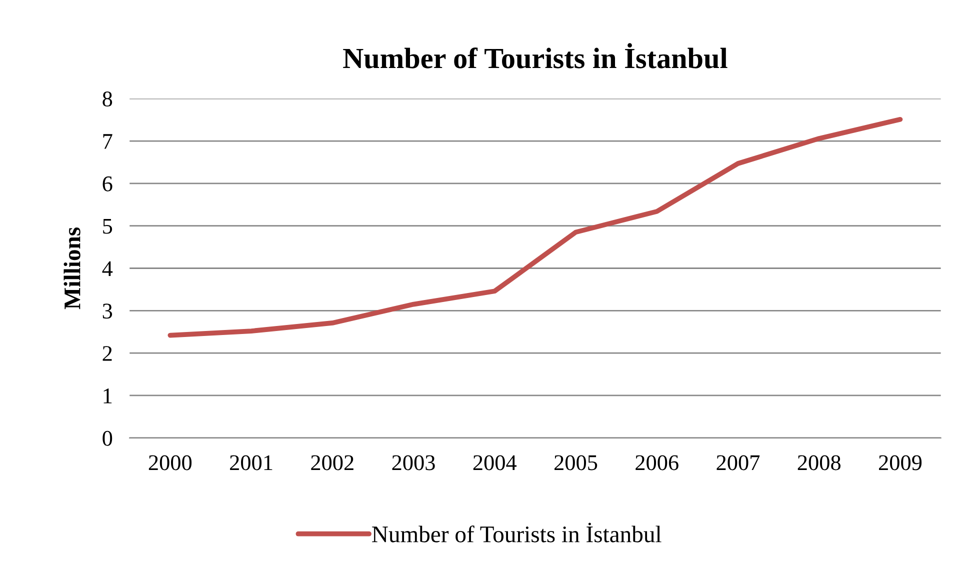 This screenshot has width=960, height=580. What do you see at coordinates (576, 462) in the screenshot?
I see `x-tick-label: 2005` at bounding box center [576, 462].